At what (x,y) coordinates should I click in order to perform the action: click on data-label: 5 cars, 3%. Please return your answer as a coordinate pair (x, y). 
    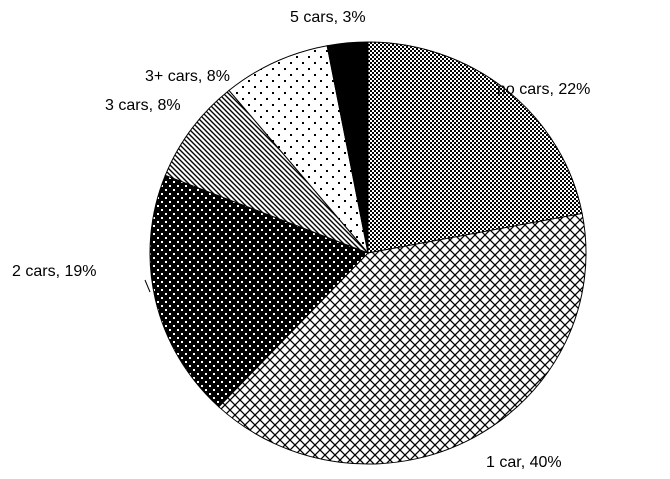
    Looking at the image, I should click on (328, 17).